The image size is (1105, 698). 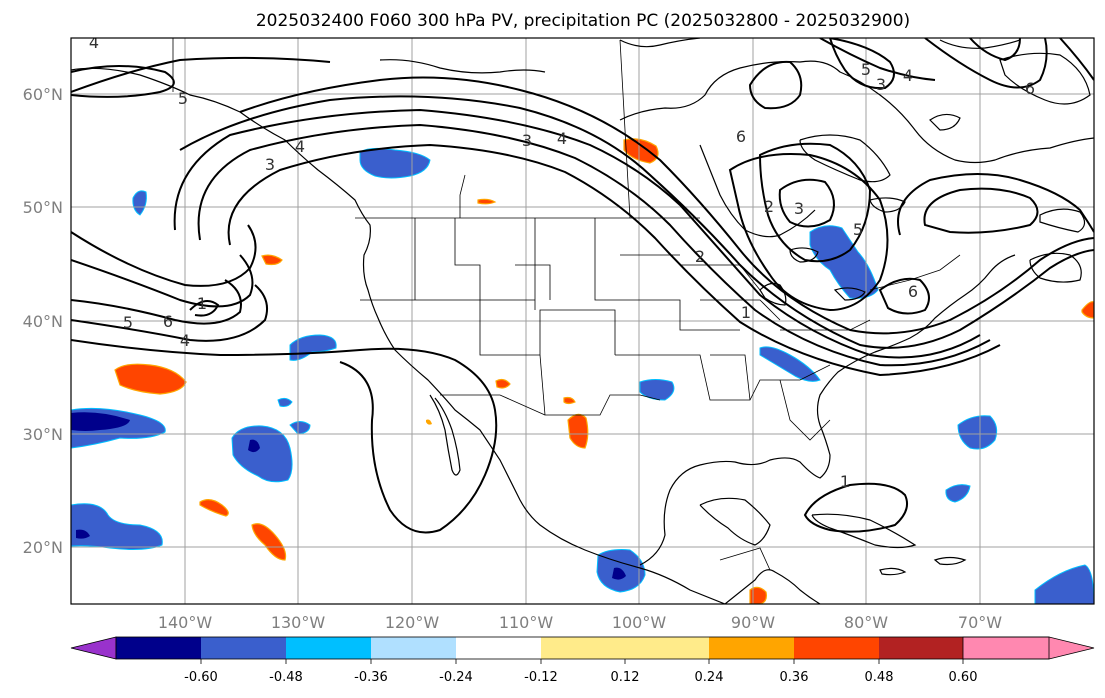 What do you see at coordinates (412, 622) in the screenshot?
I see `lon-label: 120°W` at bounding box center [412, 622].